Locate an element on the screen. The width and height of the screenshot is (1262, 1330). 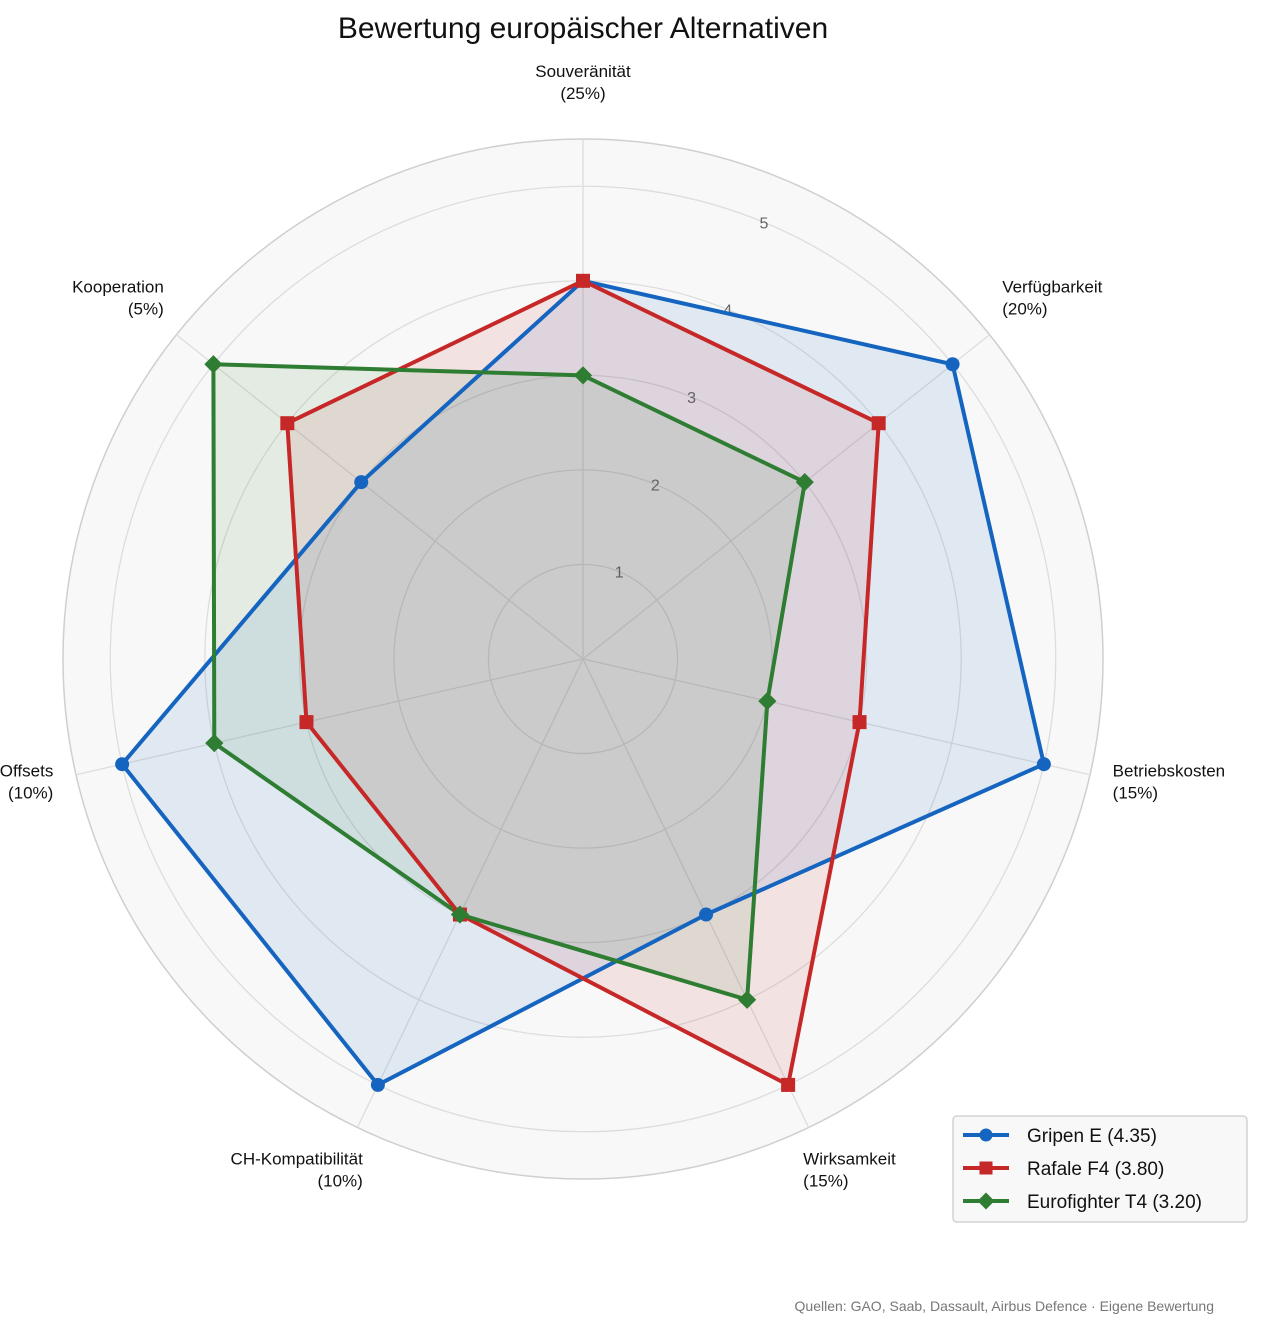
legend-label: Eurofighter T4 (3.20) is located at coordinates (1114, 1202).